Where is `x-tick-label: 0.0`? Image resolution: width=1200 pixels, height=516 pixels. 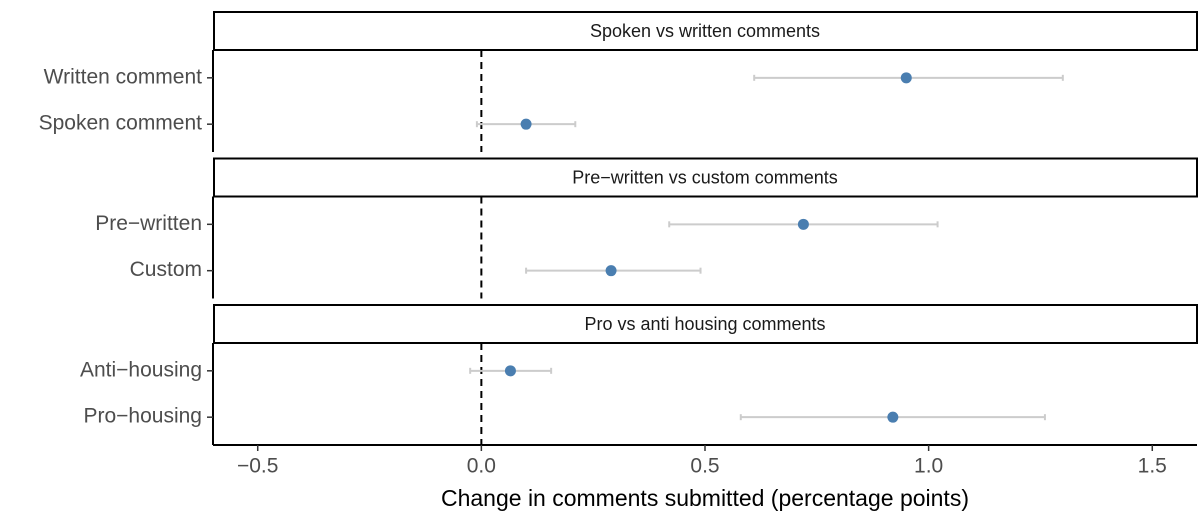 x-tick-label: 0.0 is located at coordinates (481, 466).